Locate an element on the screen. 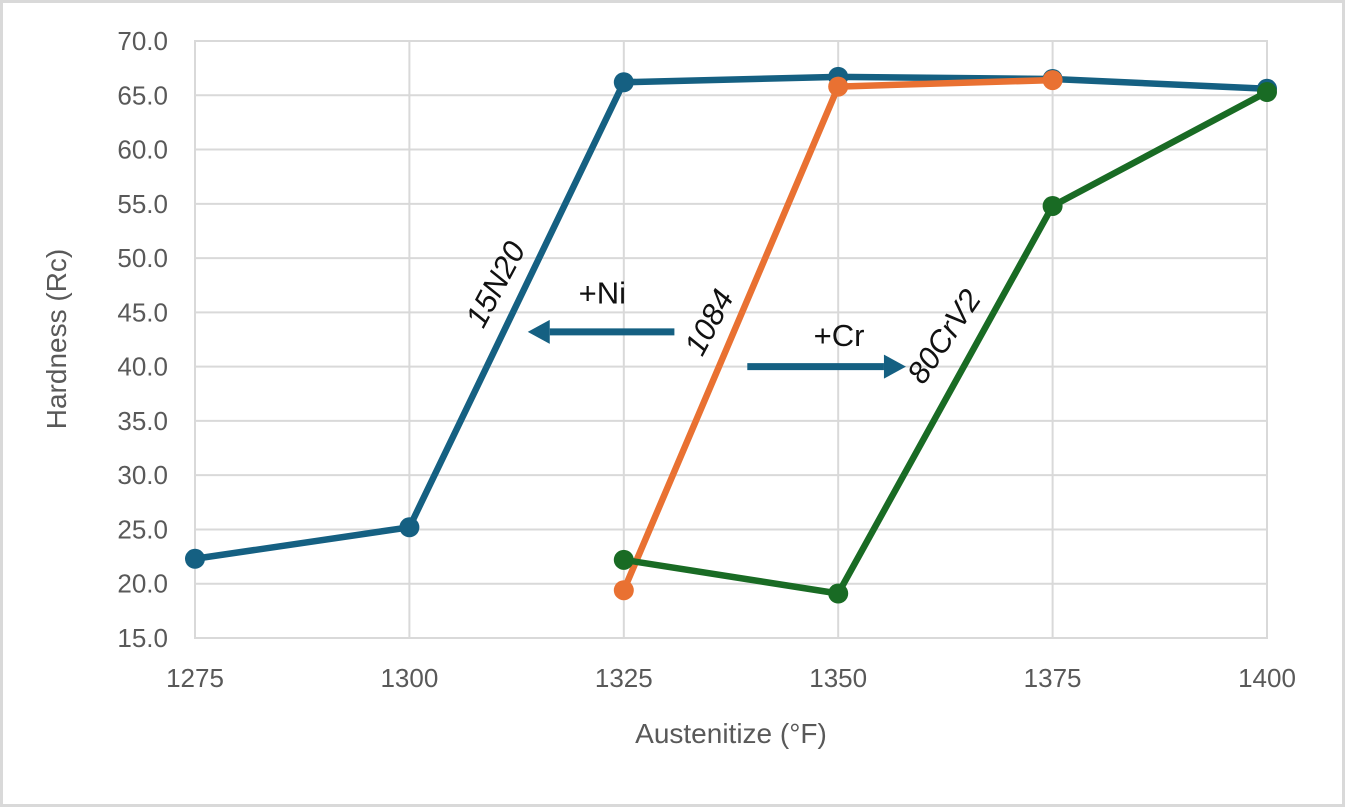 This screenshot has width=1345, height=807. x-tick-label: 1275 is located at coordinates (195, 678).